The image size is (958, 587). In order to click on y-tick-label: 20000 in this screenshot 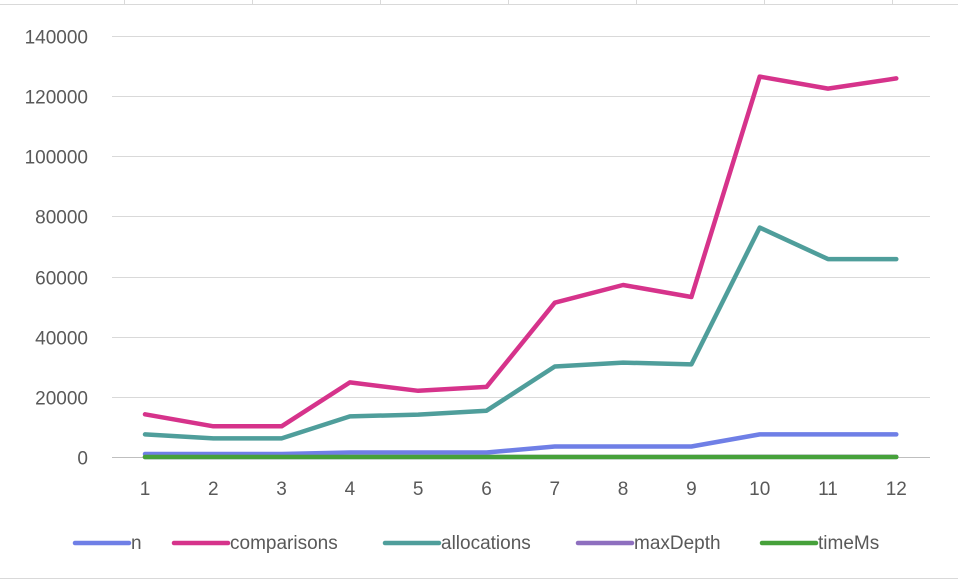, I will do `click(61, 399)`.